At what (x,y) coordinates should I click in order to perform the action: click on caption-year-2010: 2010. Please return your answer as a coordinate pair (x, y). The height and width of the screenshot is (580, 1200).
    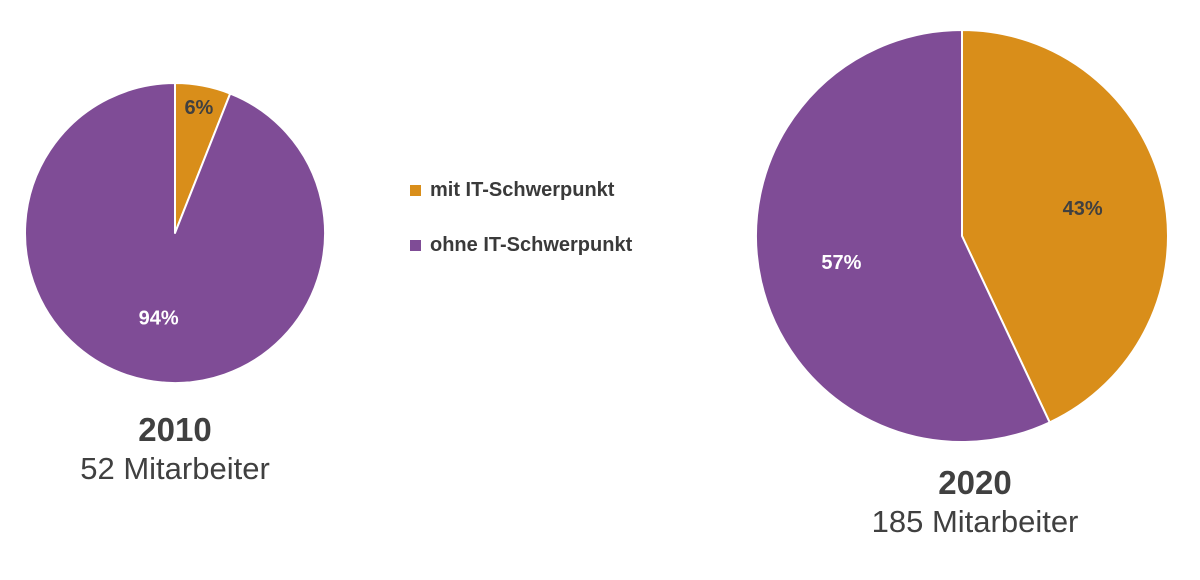
    Looking at the image, I should click on (175, 429).